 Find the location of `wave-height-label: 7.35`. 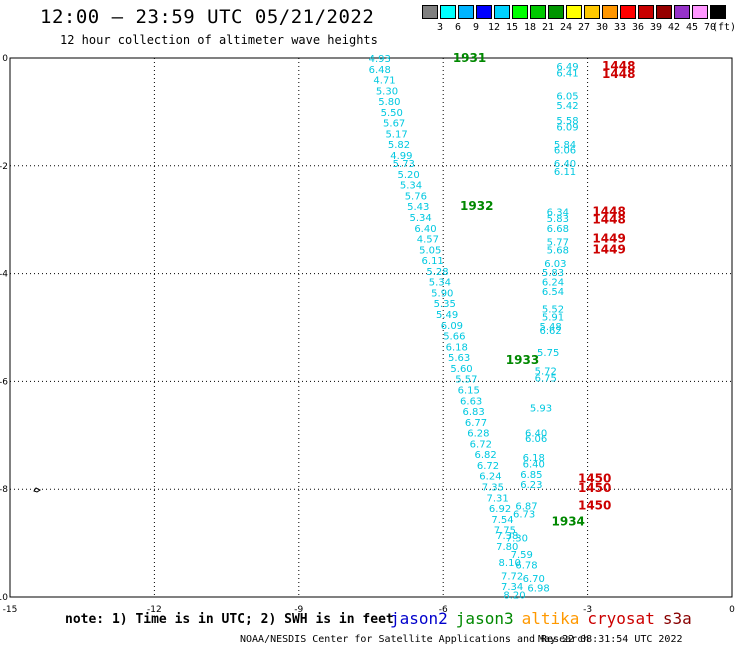

wave-height-label: 7.35 is located at coordinates (493, 488).